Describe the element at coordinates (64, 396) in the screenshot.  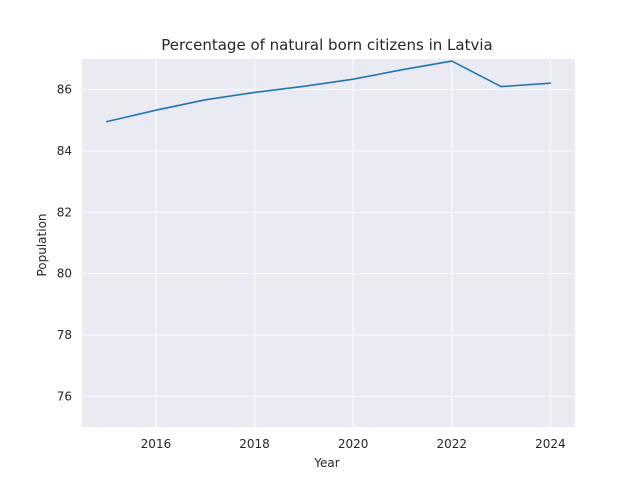
I see `y-tick-label: 76` at that location.